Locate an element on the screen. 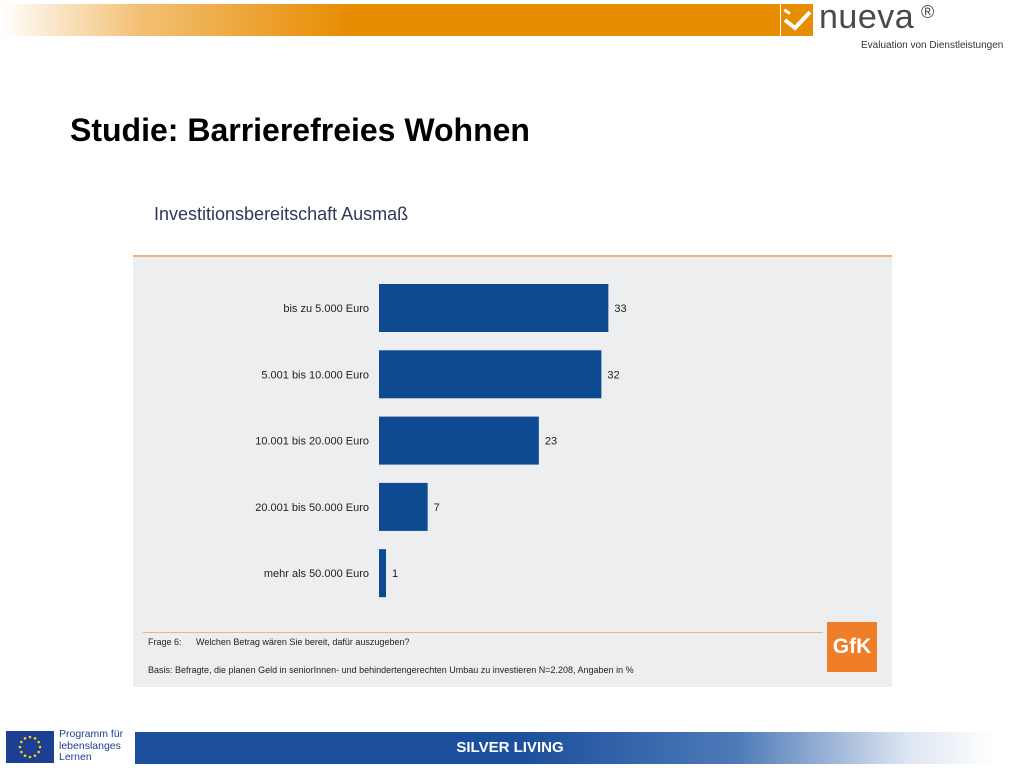  slide-title: Studie: Barrierefreies Wohnen is located at coordinates (300, 130).